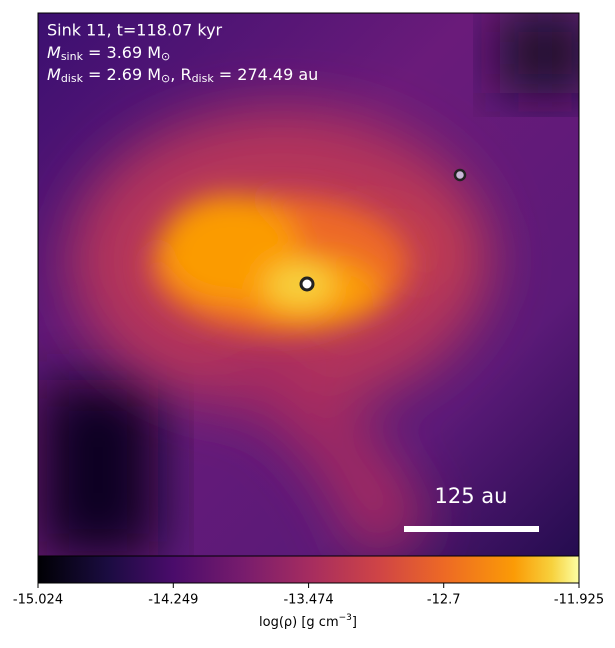  I want to click on tick-label: -12.7, so click(444, 600).